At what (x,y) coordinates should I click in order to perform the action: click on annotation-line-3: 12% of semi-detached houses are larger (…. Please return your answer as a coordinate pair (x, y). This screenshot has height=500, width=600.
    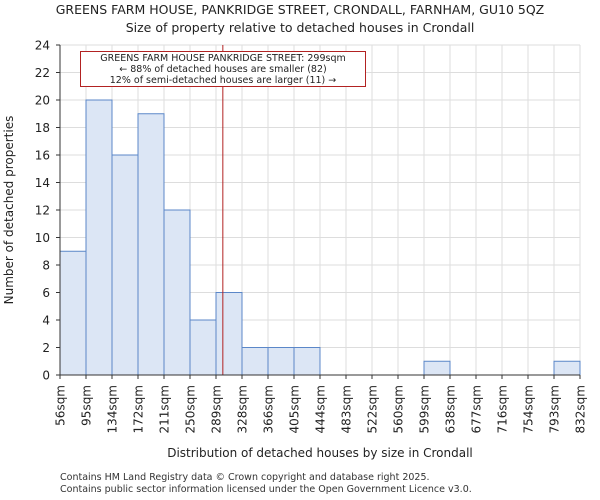
    Looking at the image, I should click on (223, 80).